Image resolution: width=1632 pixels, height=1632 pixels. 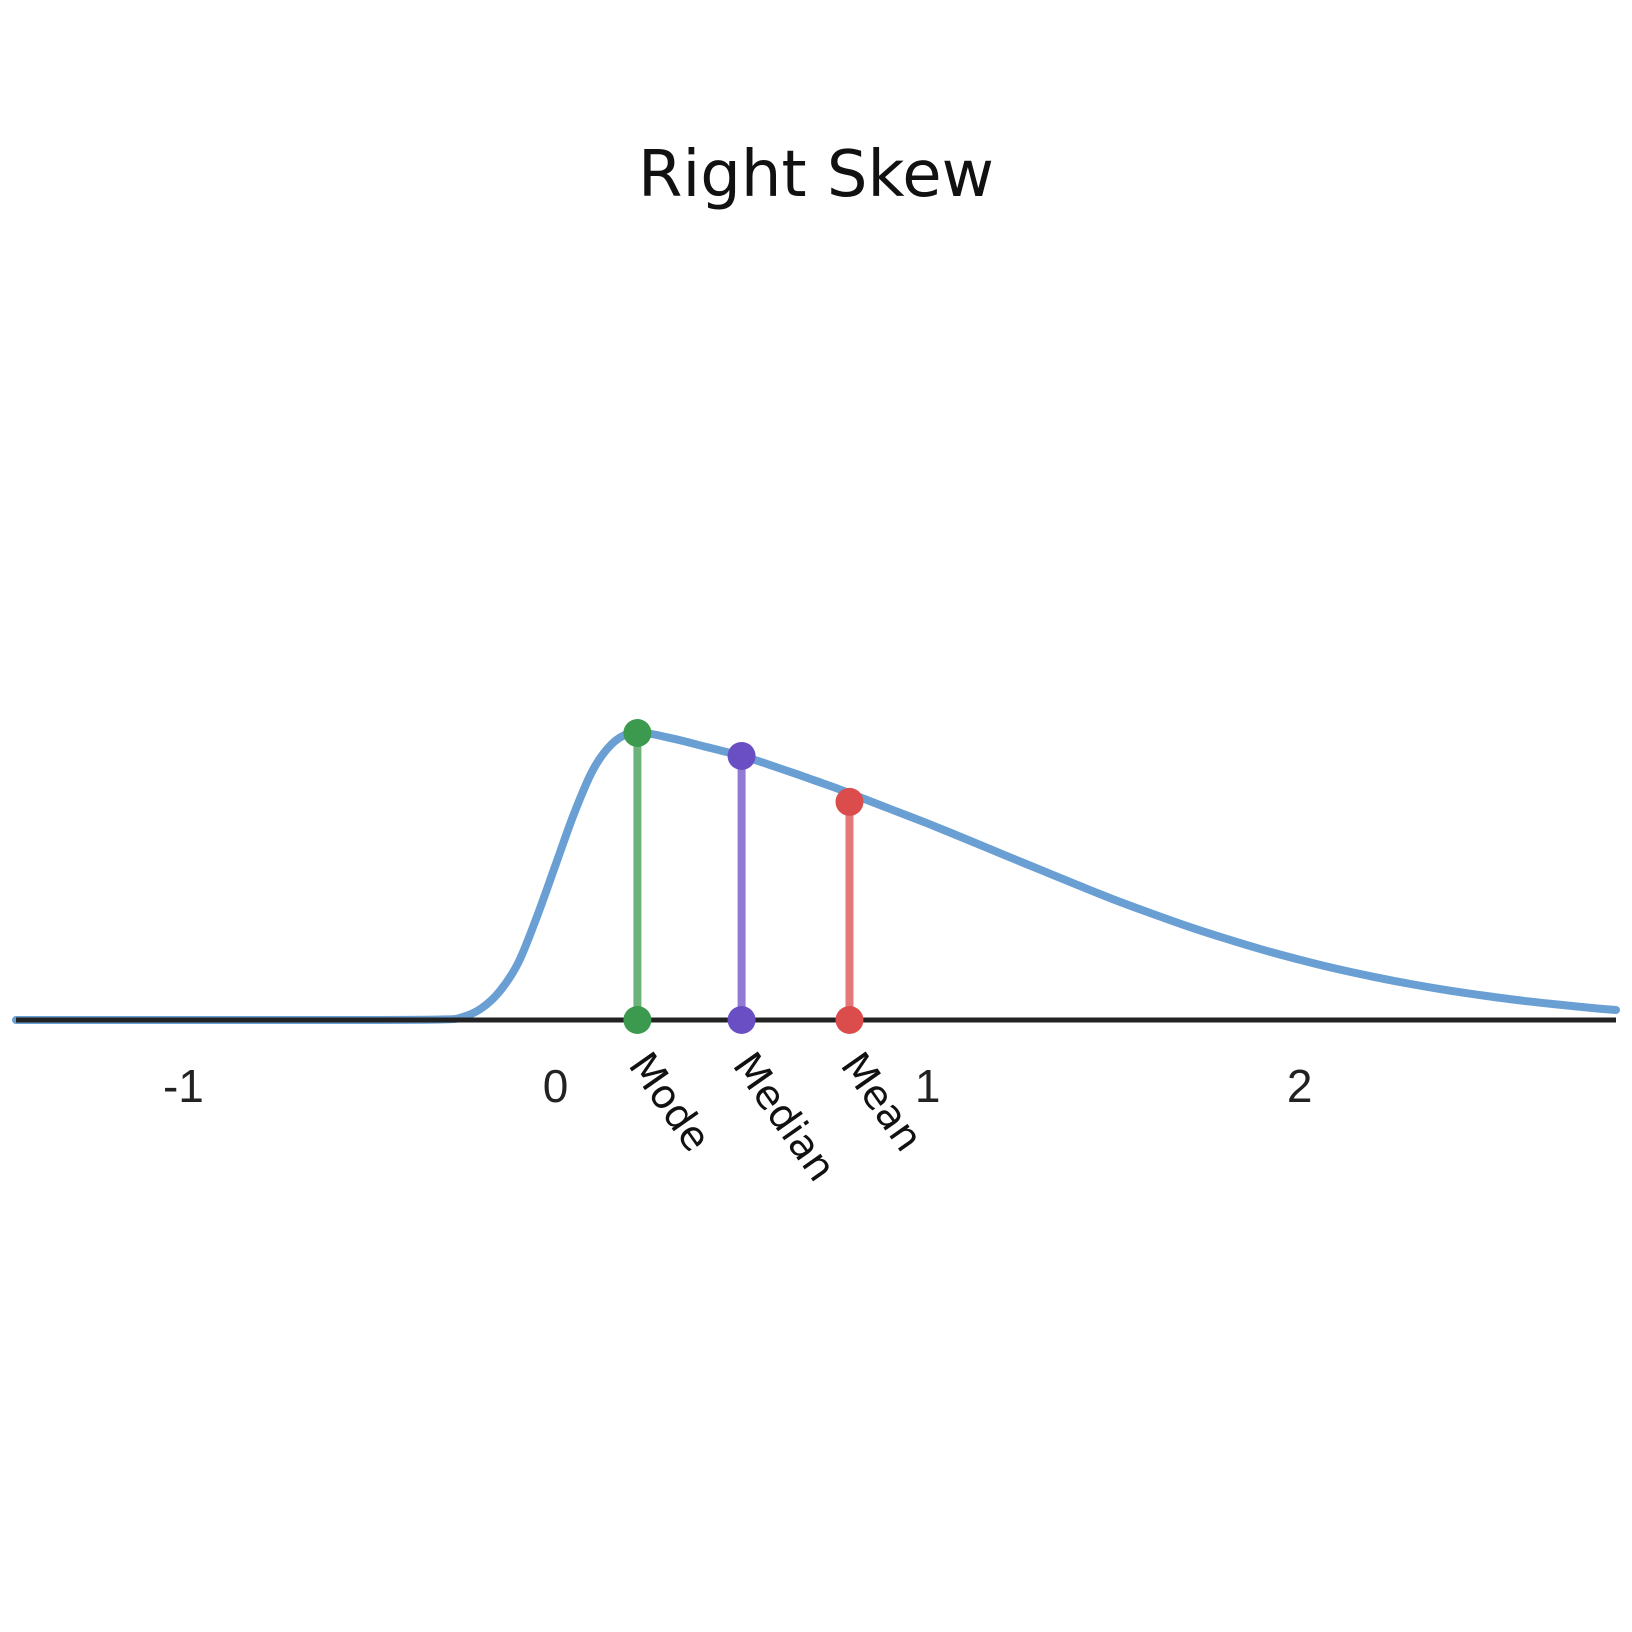 What do you see at coordinates (741, 755) in the screenshot?
I see `median-curve-point` at bounding box center [741, 755].